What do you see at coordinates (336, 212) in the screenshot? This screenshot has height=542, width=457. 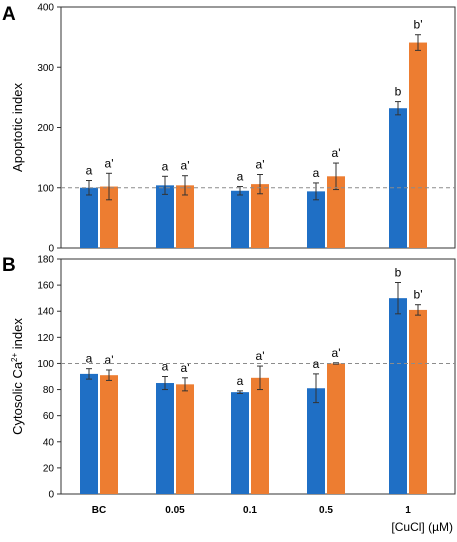 I see `bar-A-0.5-series2` at bounding box center [336, 212].